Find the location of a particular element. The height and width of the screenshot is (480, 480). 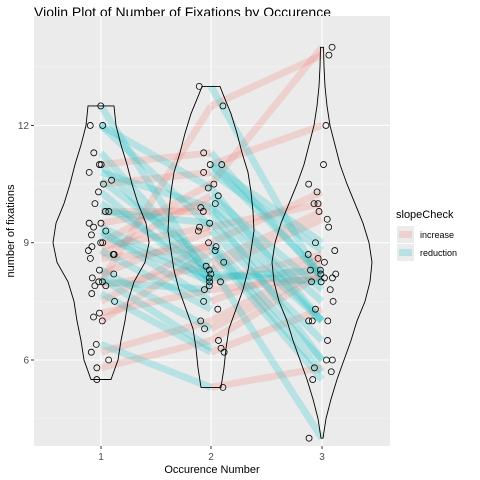

legend-title: slopeCheck is located at coordinates (425, 215).